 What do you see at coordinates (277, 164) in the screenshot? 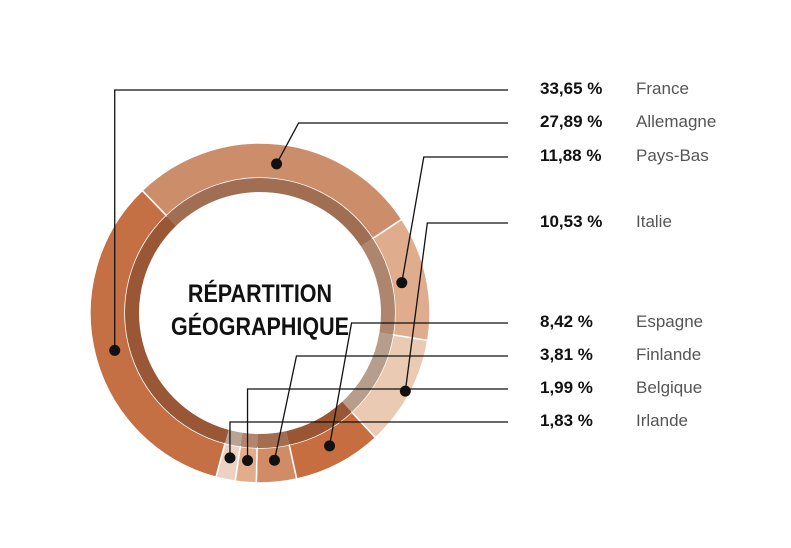
I see `callout-dot-allemagne` at bounding box center [277, 164].